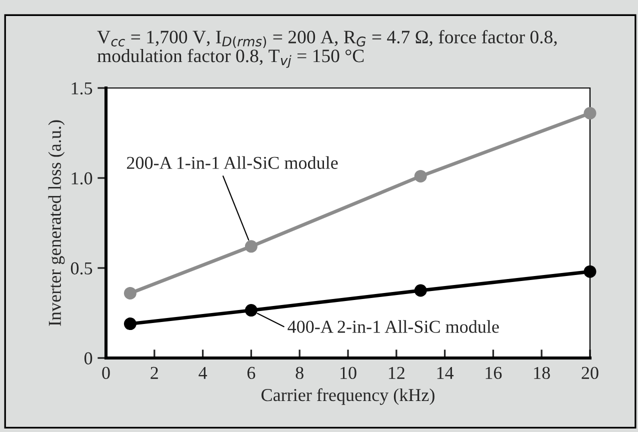  Describe the element at coordinates (300, 373) in the screenshot. I see `x-tick-label: 8` at that location.